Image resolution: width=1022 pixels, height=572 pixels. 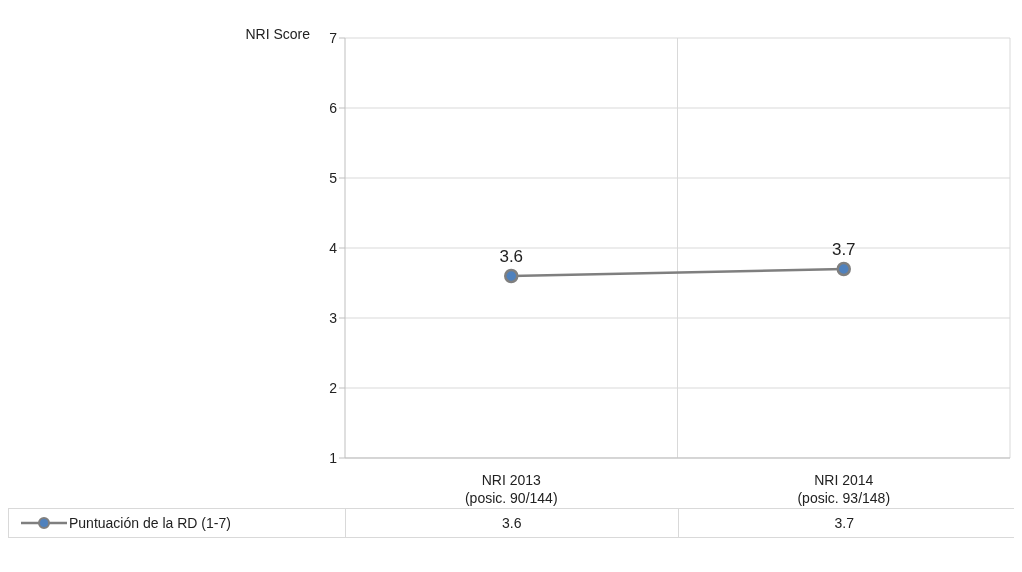 I want to click on y-tick-label: 6, so click(x=333, y=107).